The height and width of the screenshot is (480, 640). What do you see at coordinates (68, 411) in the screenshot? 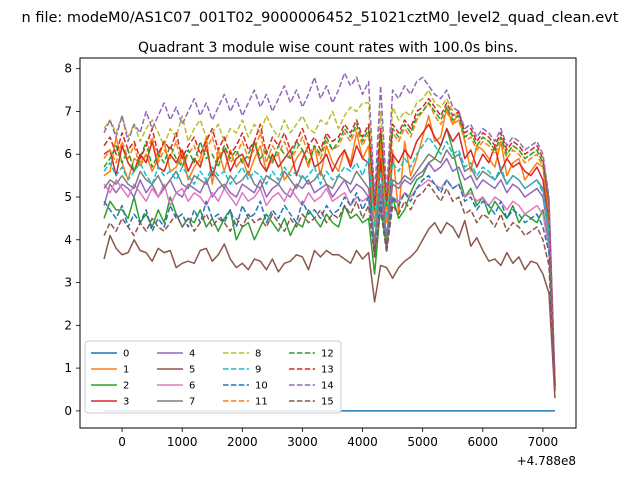
I see `y-tick-label: 0` at bounding box center [68, 411].